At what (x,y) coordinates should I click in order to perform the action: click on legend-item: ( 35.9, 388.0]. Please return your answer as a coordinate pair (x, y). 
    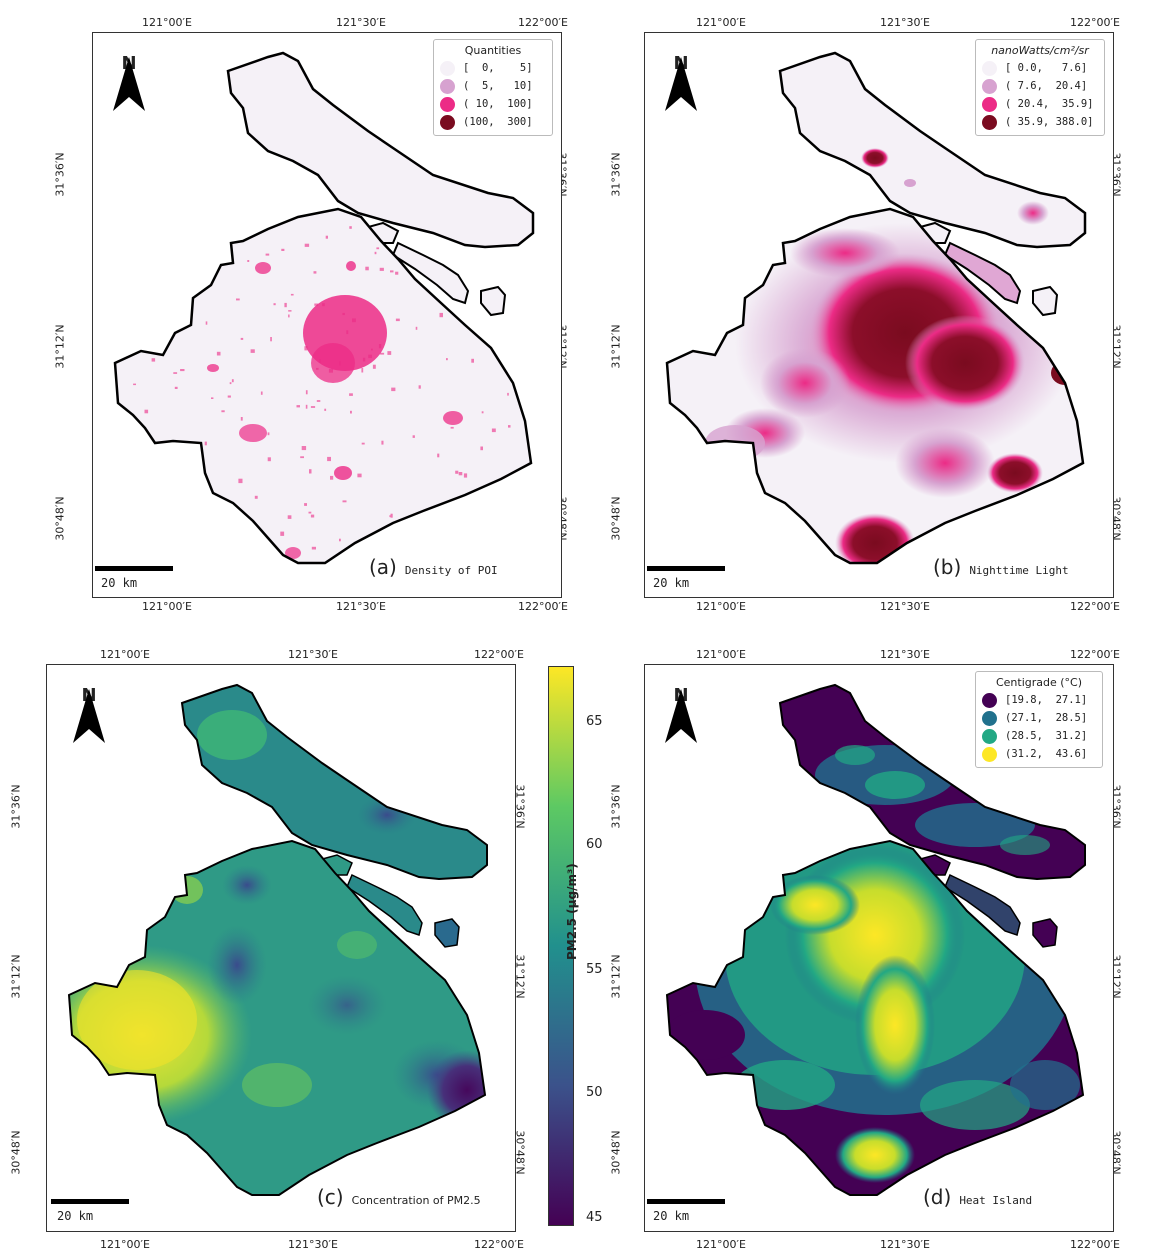
    Looking at the image, I should click on (1040, 122).